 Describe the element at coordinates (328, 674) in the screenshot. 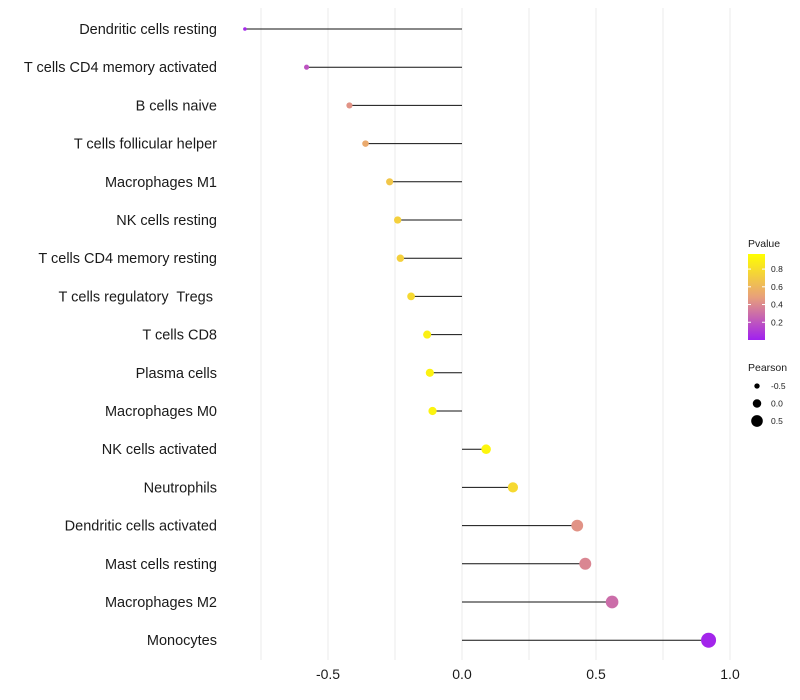

I see `x-tick-label: -0.5` at that location.